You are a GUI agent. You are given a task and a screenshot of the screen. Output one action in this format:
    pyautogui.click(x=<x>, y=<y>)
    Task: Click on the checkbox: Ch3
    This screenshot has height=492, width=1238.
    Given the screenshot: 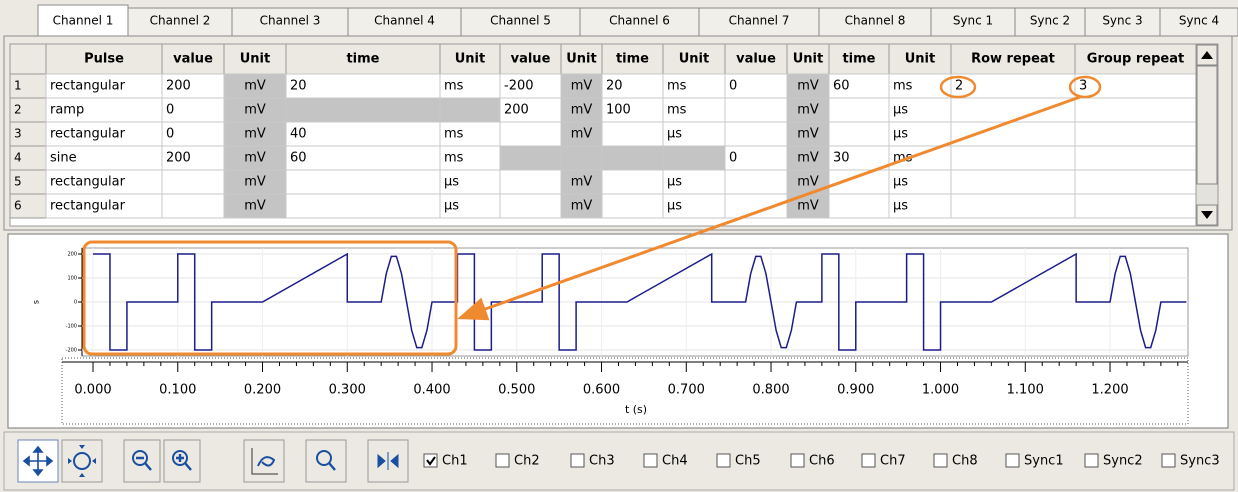 What is the action you would take?
    pyautogui.click(x=592, y=461)
    